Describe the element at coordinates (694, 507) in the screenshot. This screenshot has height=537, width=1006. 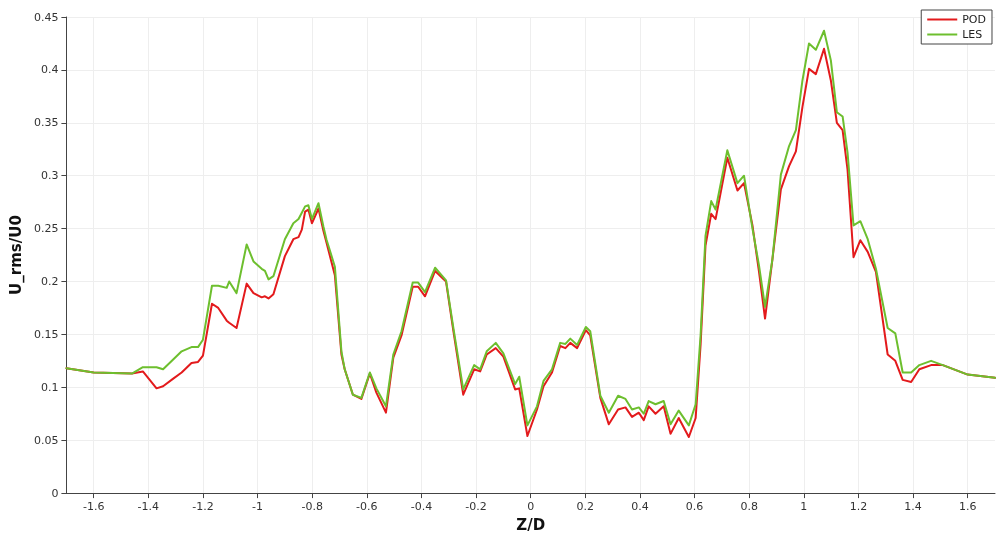
I see `x-tick-label: 0.6` at that location.